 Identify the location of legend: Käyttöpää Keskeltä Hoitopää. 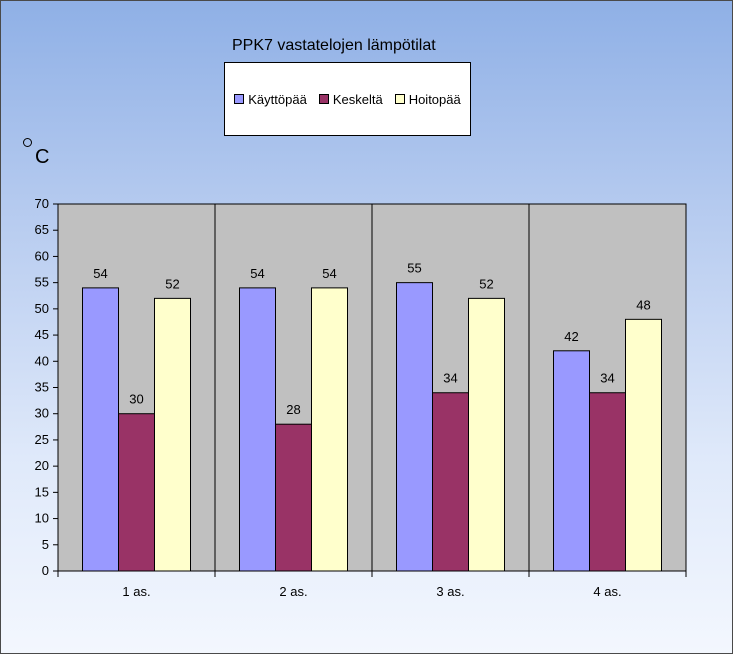
(347, 99).